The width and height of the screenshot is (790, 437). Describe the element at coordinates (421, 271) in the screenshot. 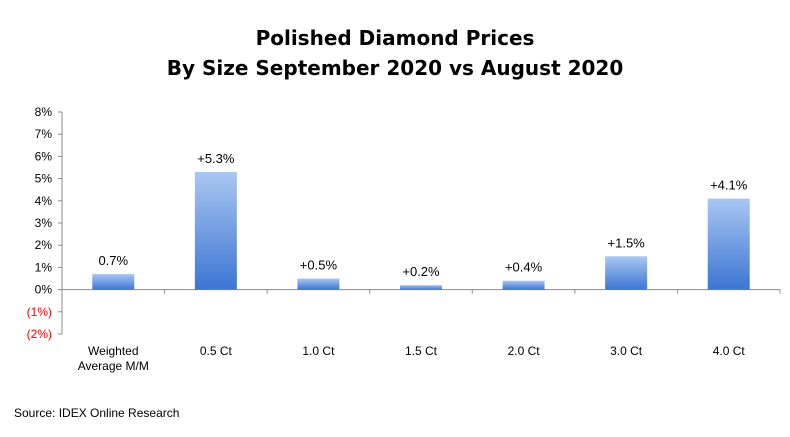

I see `data-label: +0.2%` at that location.